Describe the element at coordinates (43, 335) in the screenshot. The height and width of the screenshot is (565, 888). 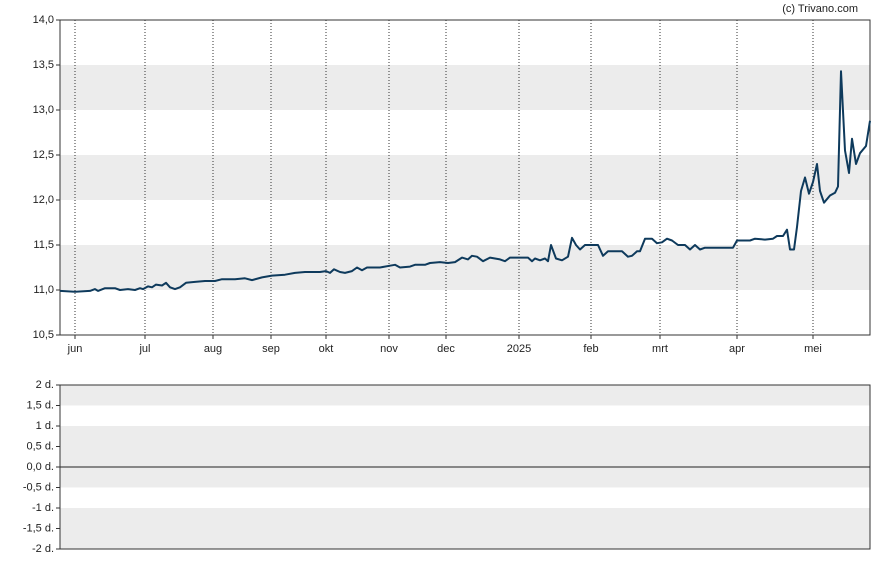
I see `y-tick-label: 10,5` at that location.